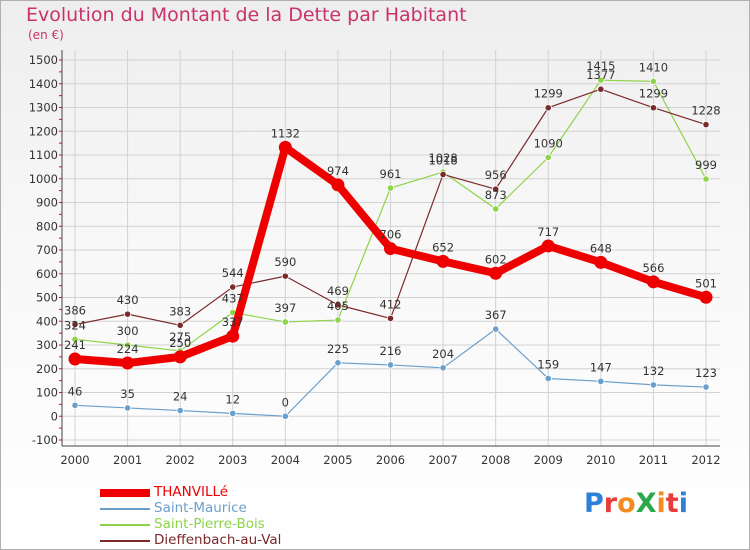 The width and height of the screenshot is (750, 550). I want to click on data-label: 386, so click(75, 311).